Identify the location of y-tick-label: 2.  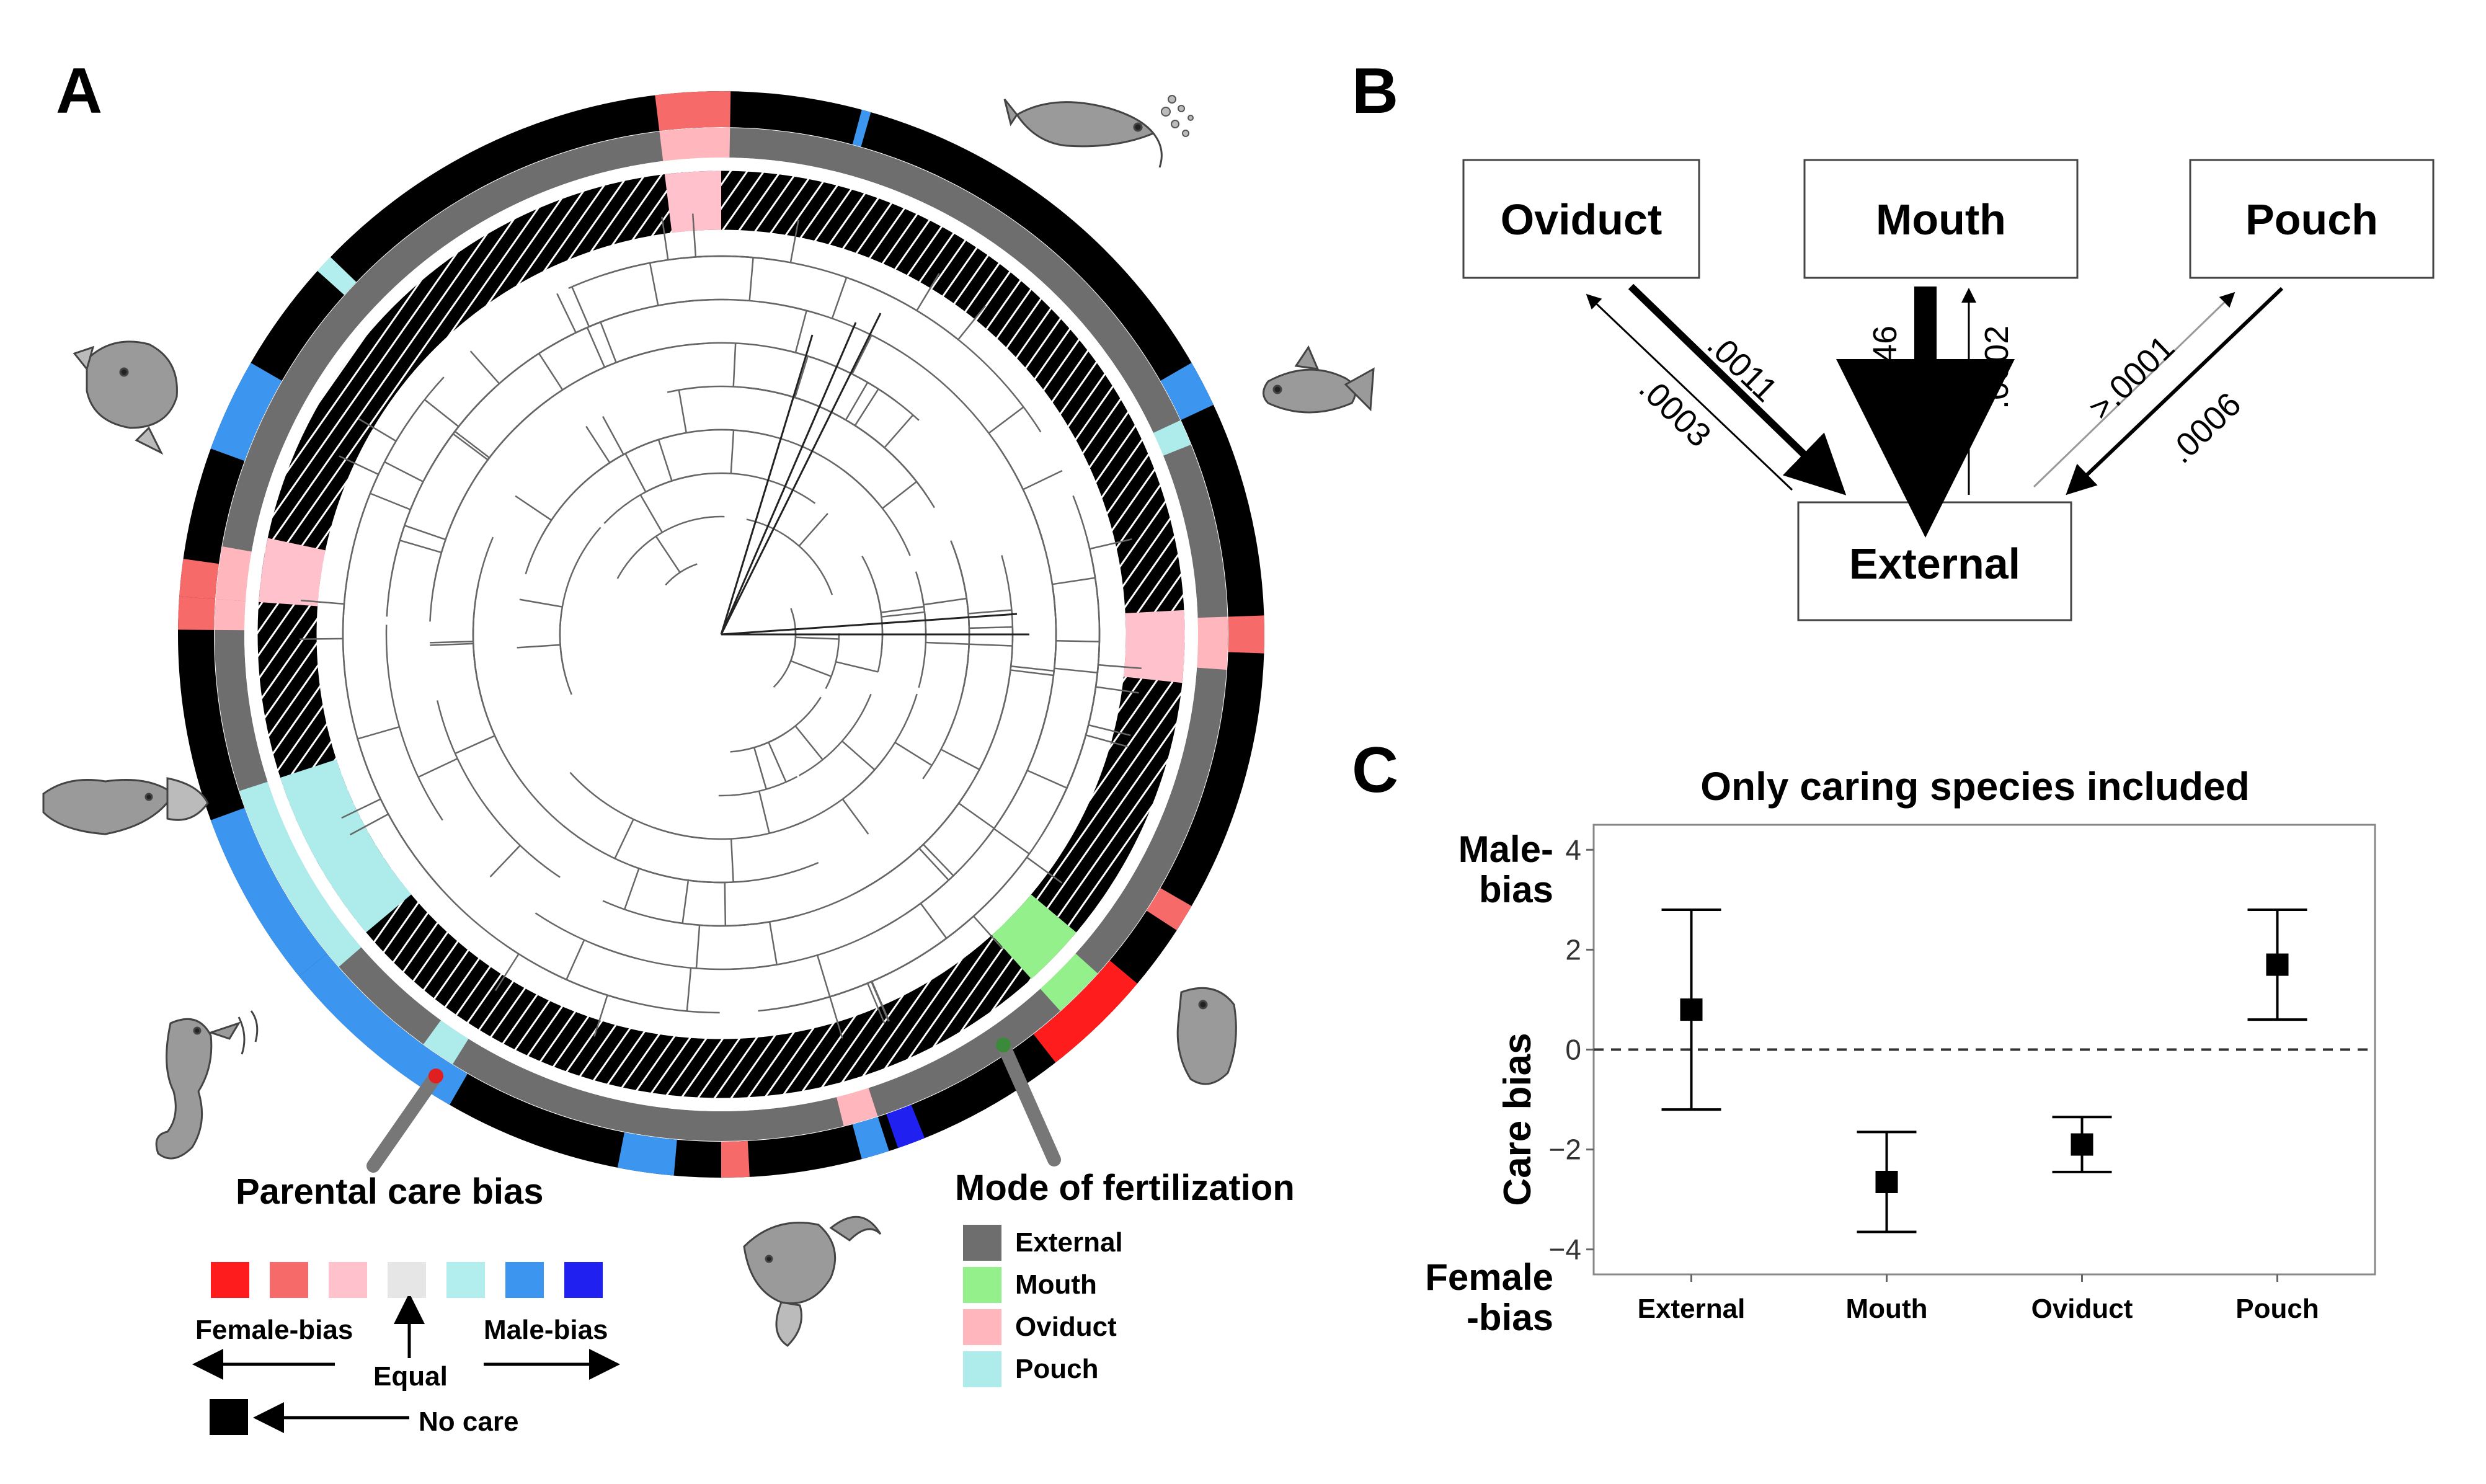
(1573, 949).